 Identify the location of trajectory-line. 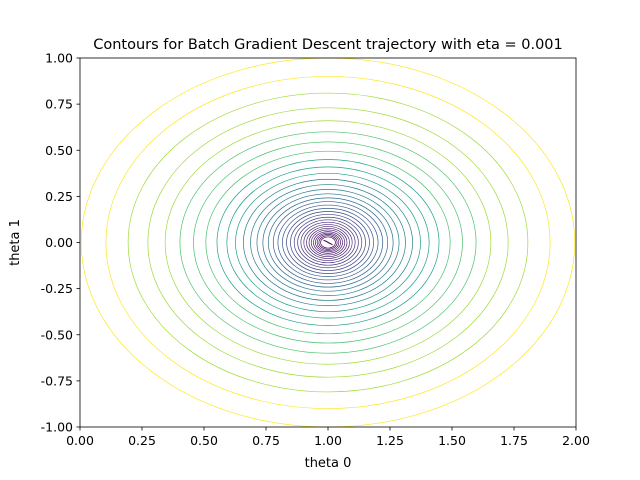
(328, 242).